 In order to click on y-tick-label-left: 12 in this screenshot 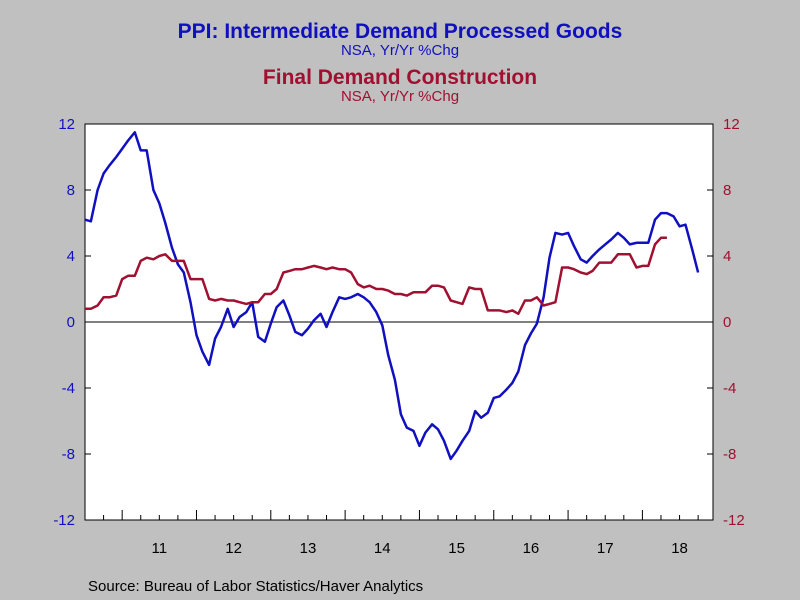, I will do `click(66, 124)`.